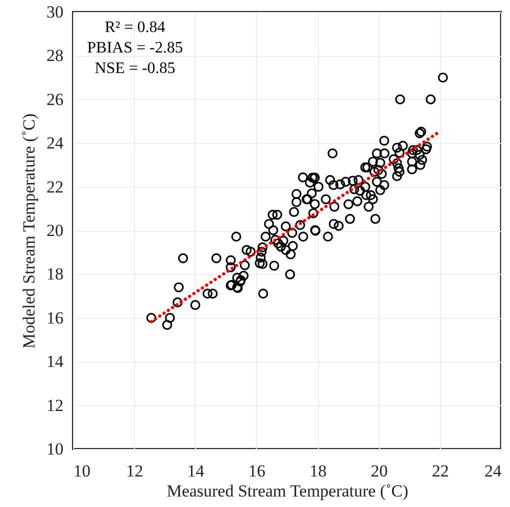 The width and height of the screenshot is (510, 507). I want to click on x-tick-label: 20, so click(379, 471).